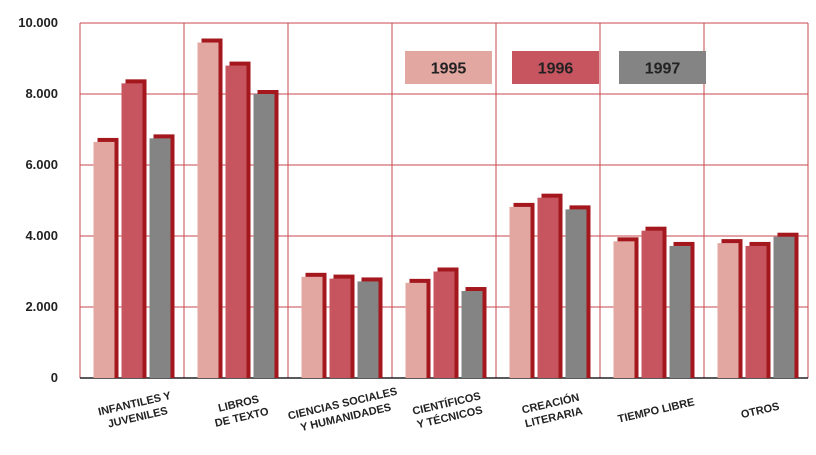 The image size is (816, 455). Describe the element at coordinates (38, 200) in the screenshot. I see `y-axis-ticks: 0 2.000 4.000 6.000 8.000 10.000` at that location.